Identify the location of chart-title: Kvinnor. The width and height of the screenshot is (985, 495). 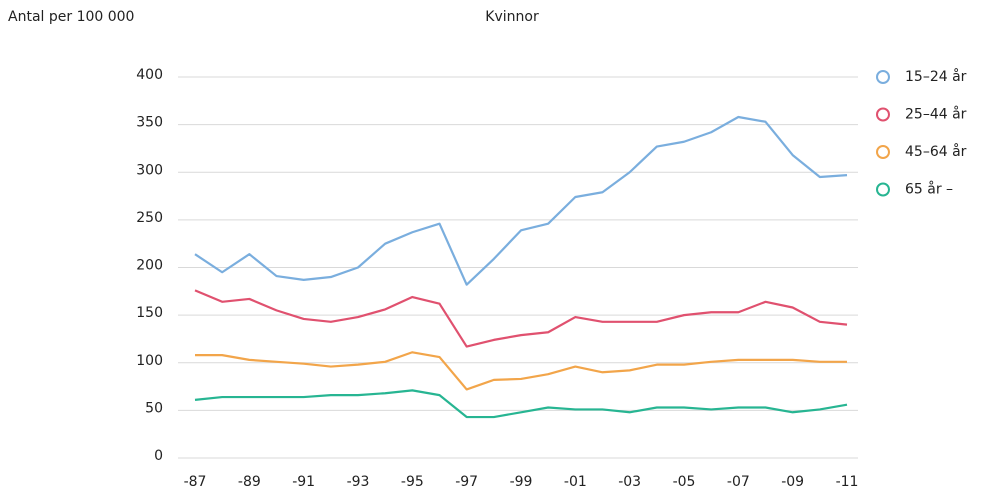
(512, 17).